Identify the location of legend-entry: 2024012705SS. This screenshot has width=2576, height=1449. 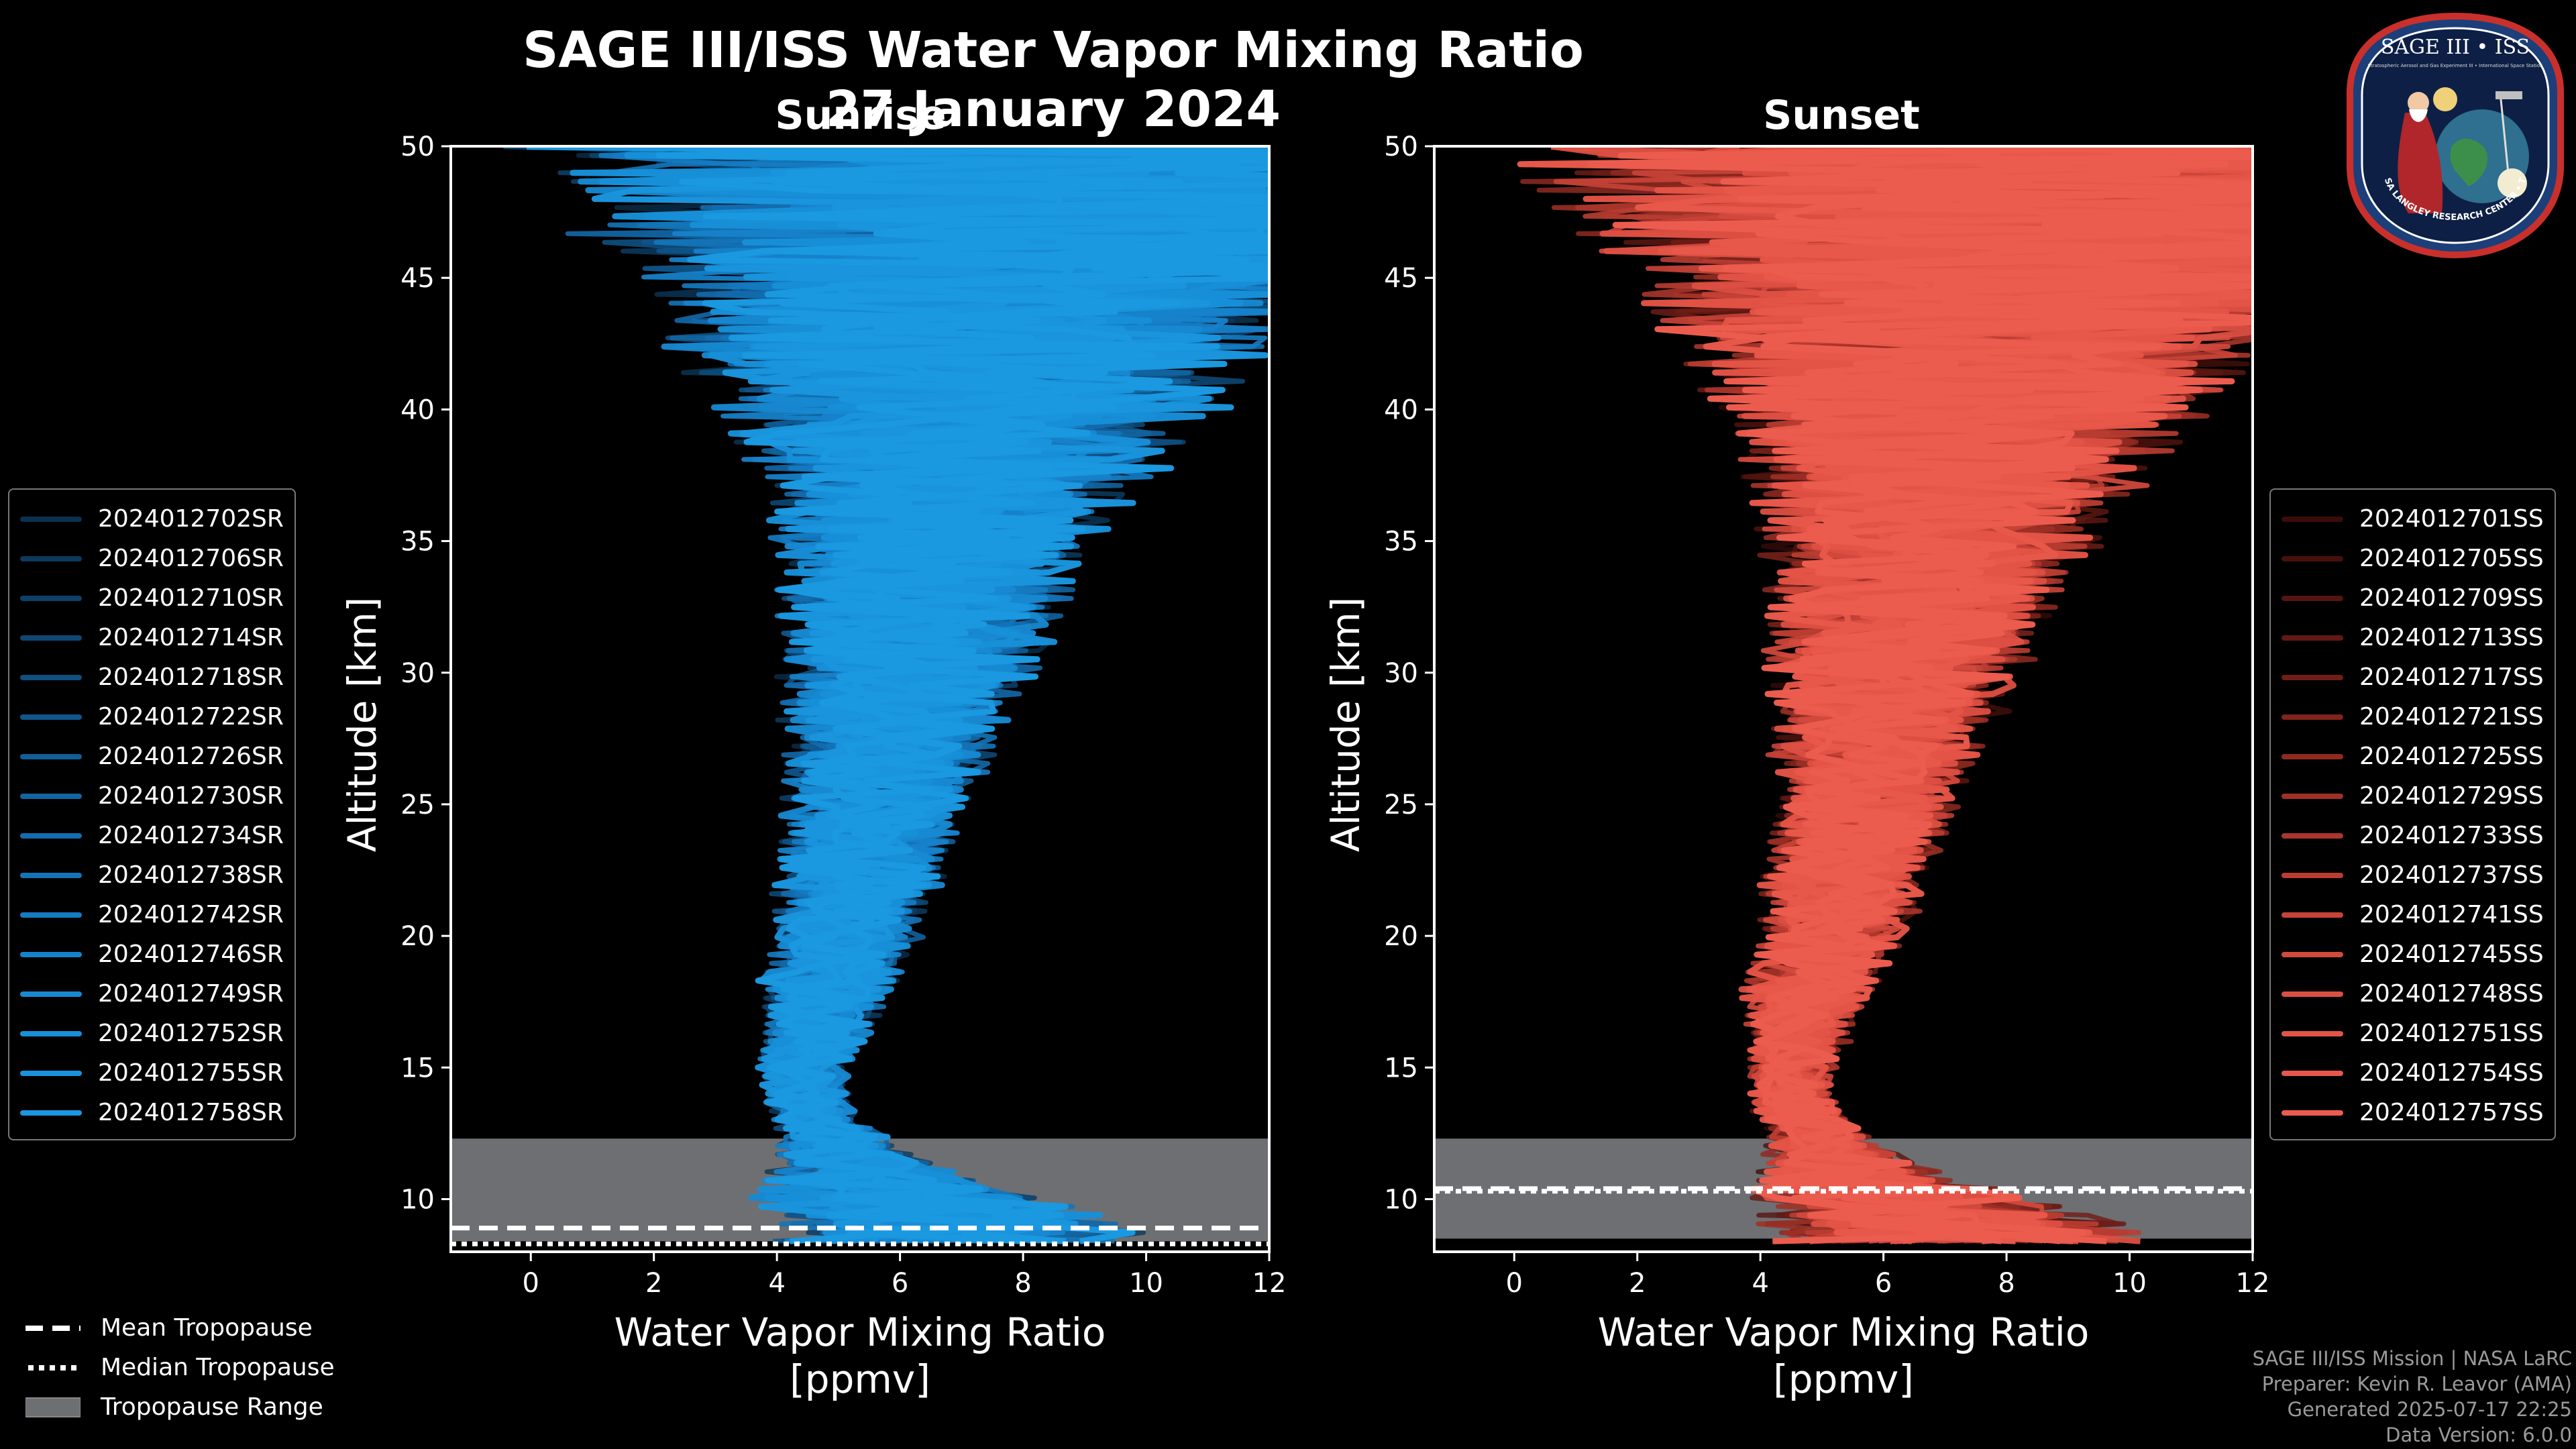
(2413, 558).